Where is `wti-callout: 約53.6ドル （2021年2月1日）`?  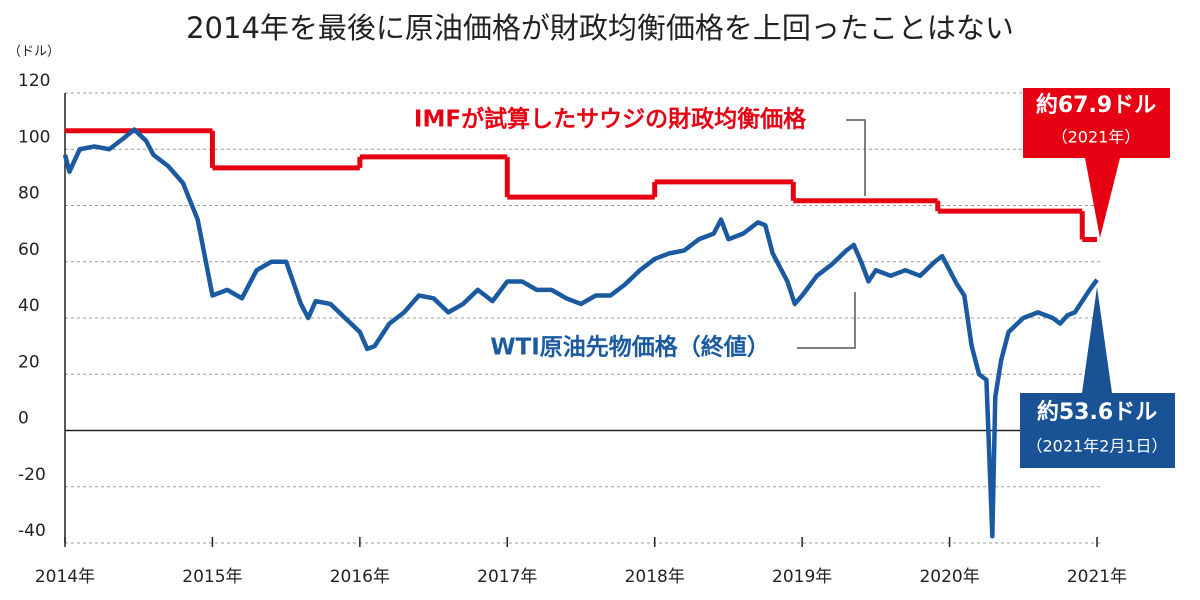 wti-callout: 約53.6ドル （2021年2月1日） is located at coordinates (1097, 377).